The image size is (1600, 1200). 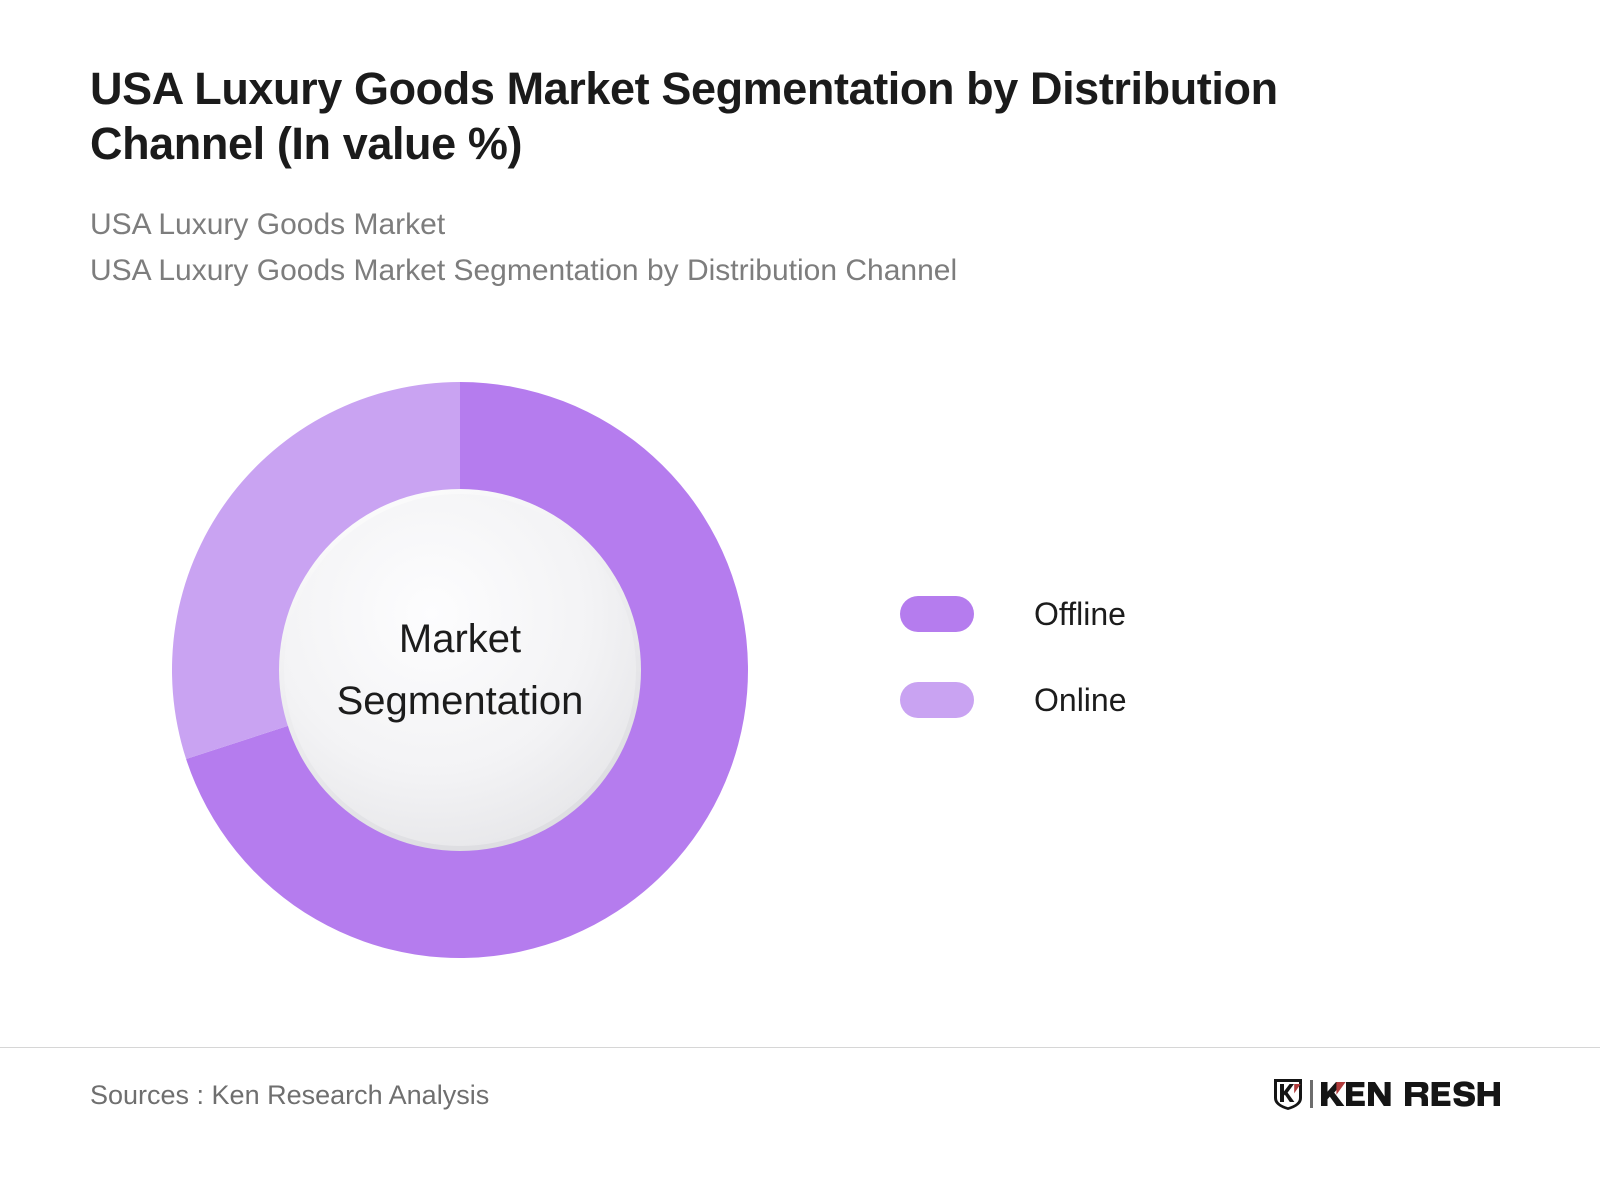 I want to click on chart-footer: Sources : Ken Research Analysis, so click(x=800, y=1123).